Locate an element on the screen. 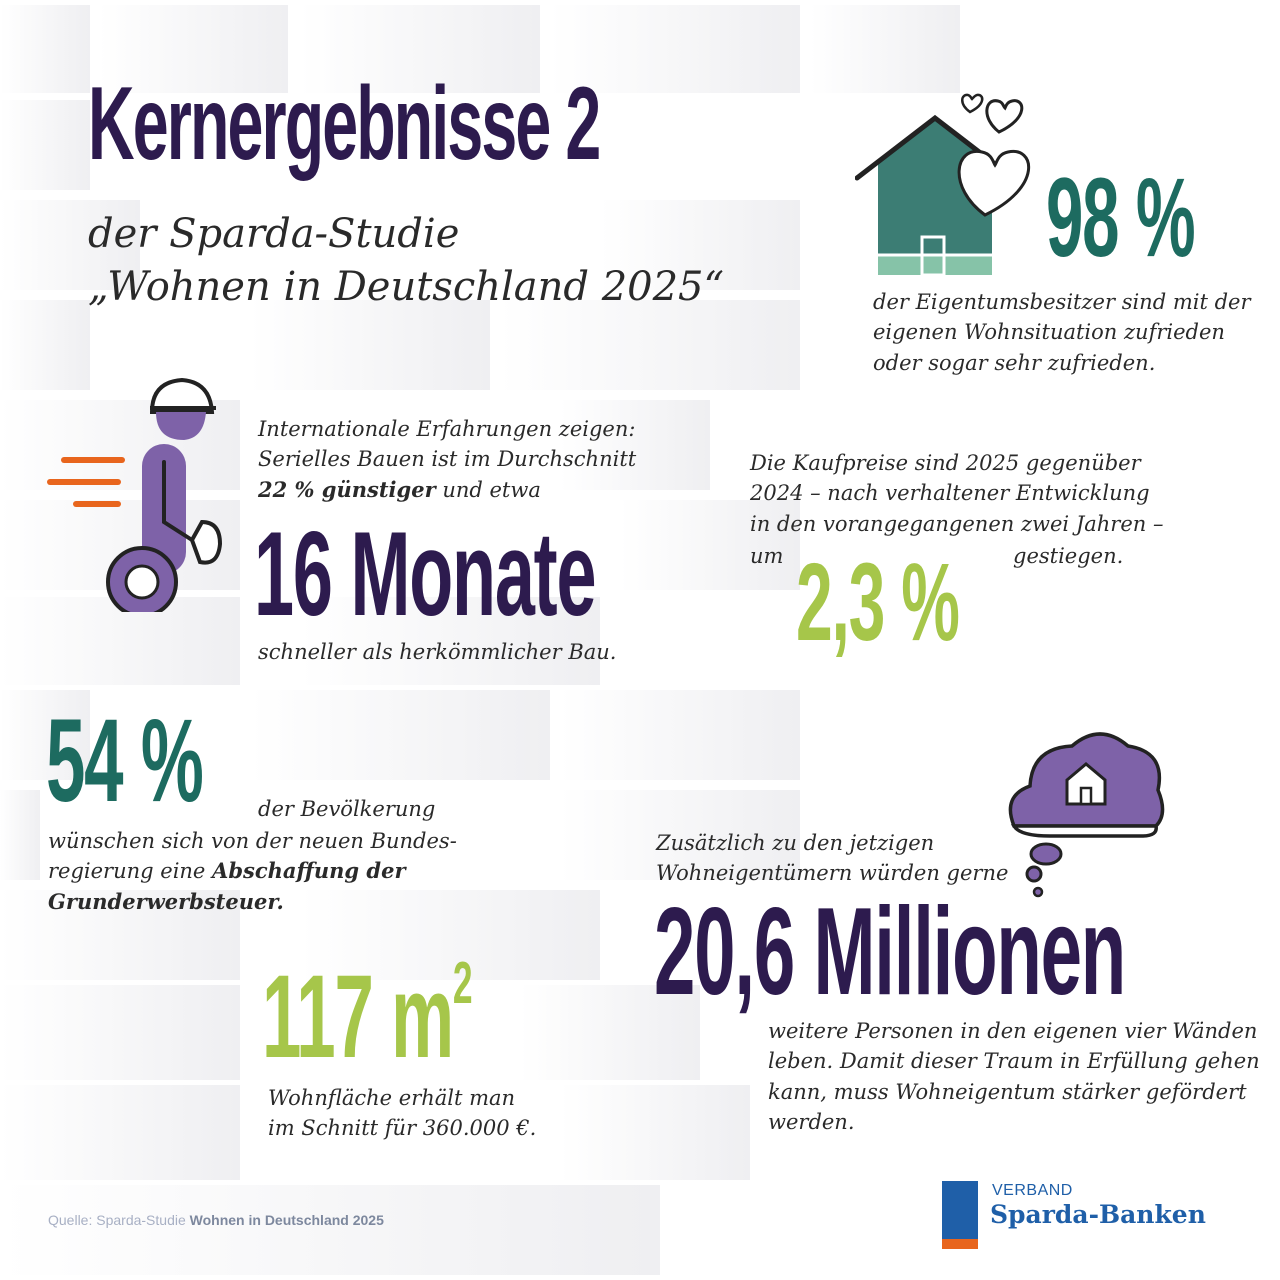 The image size is (1280, 1280). text-line: der Eigentumsbesitzer sind mit der is located at coordinates (1062, 302).